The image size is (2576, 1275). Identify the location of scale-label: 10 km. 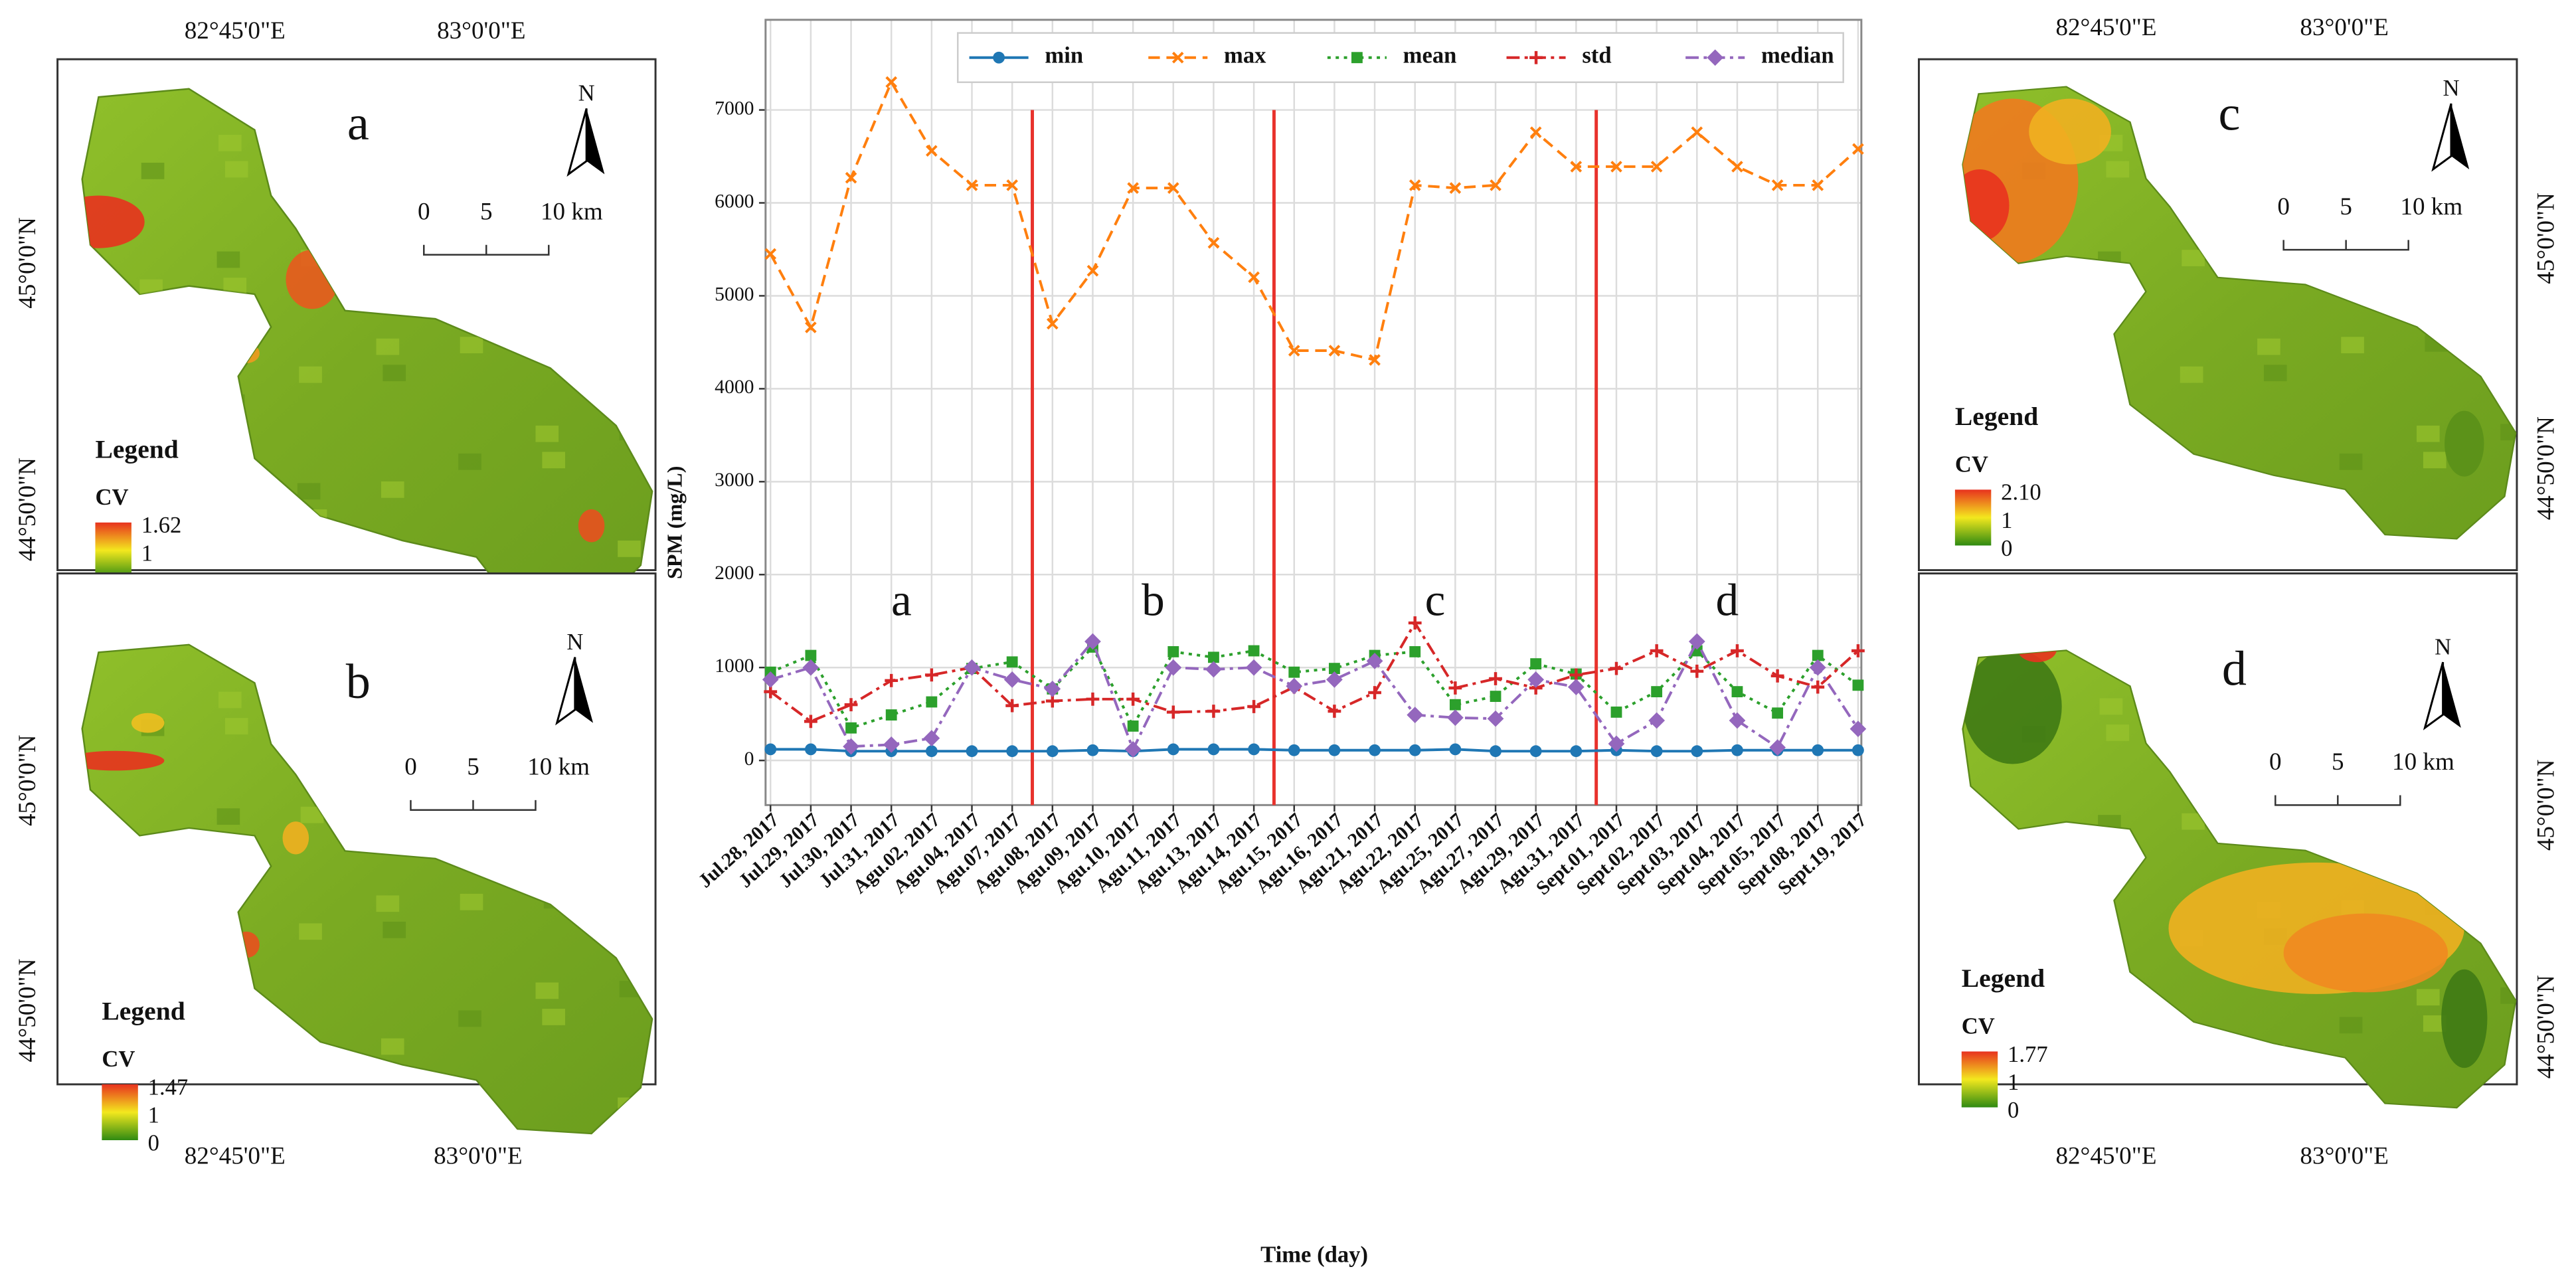
(558, 766).